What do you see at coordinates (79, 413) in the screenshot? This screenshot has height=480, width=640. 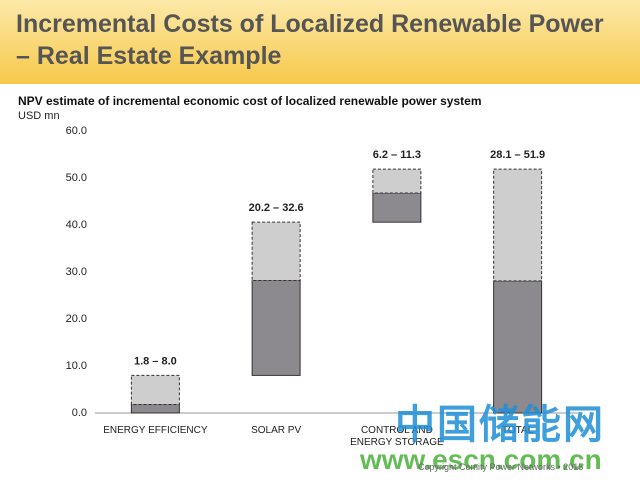 I see `y-tick-label: 0.0` at bounding box center [79, 413].